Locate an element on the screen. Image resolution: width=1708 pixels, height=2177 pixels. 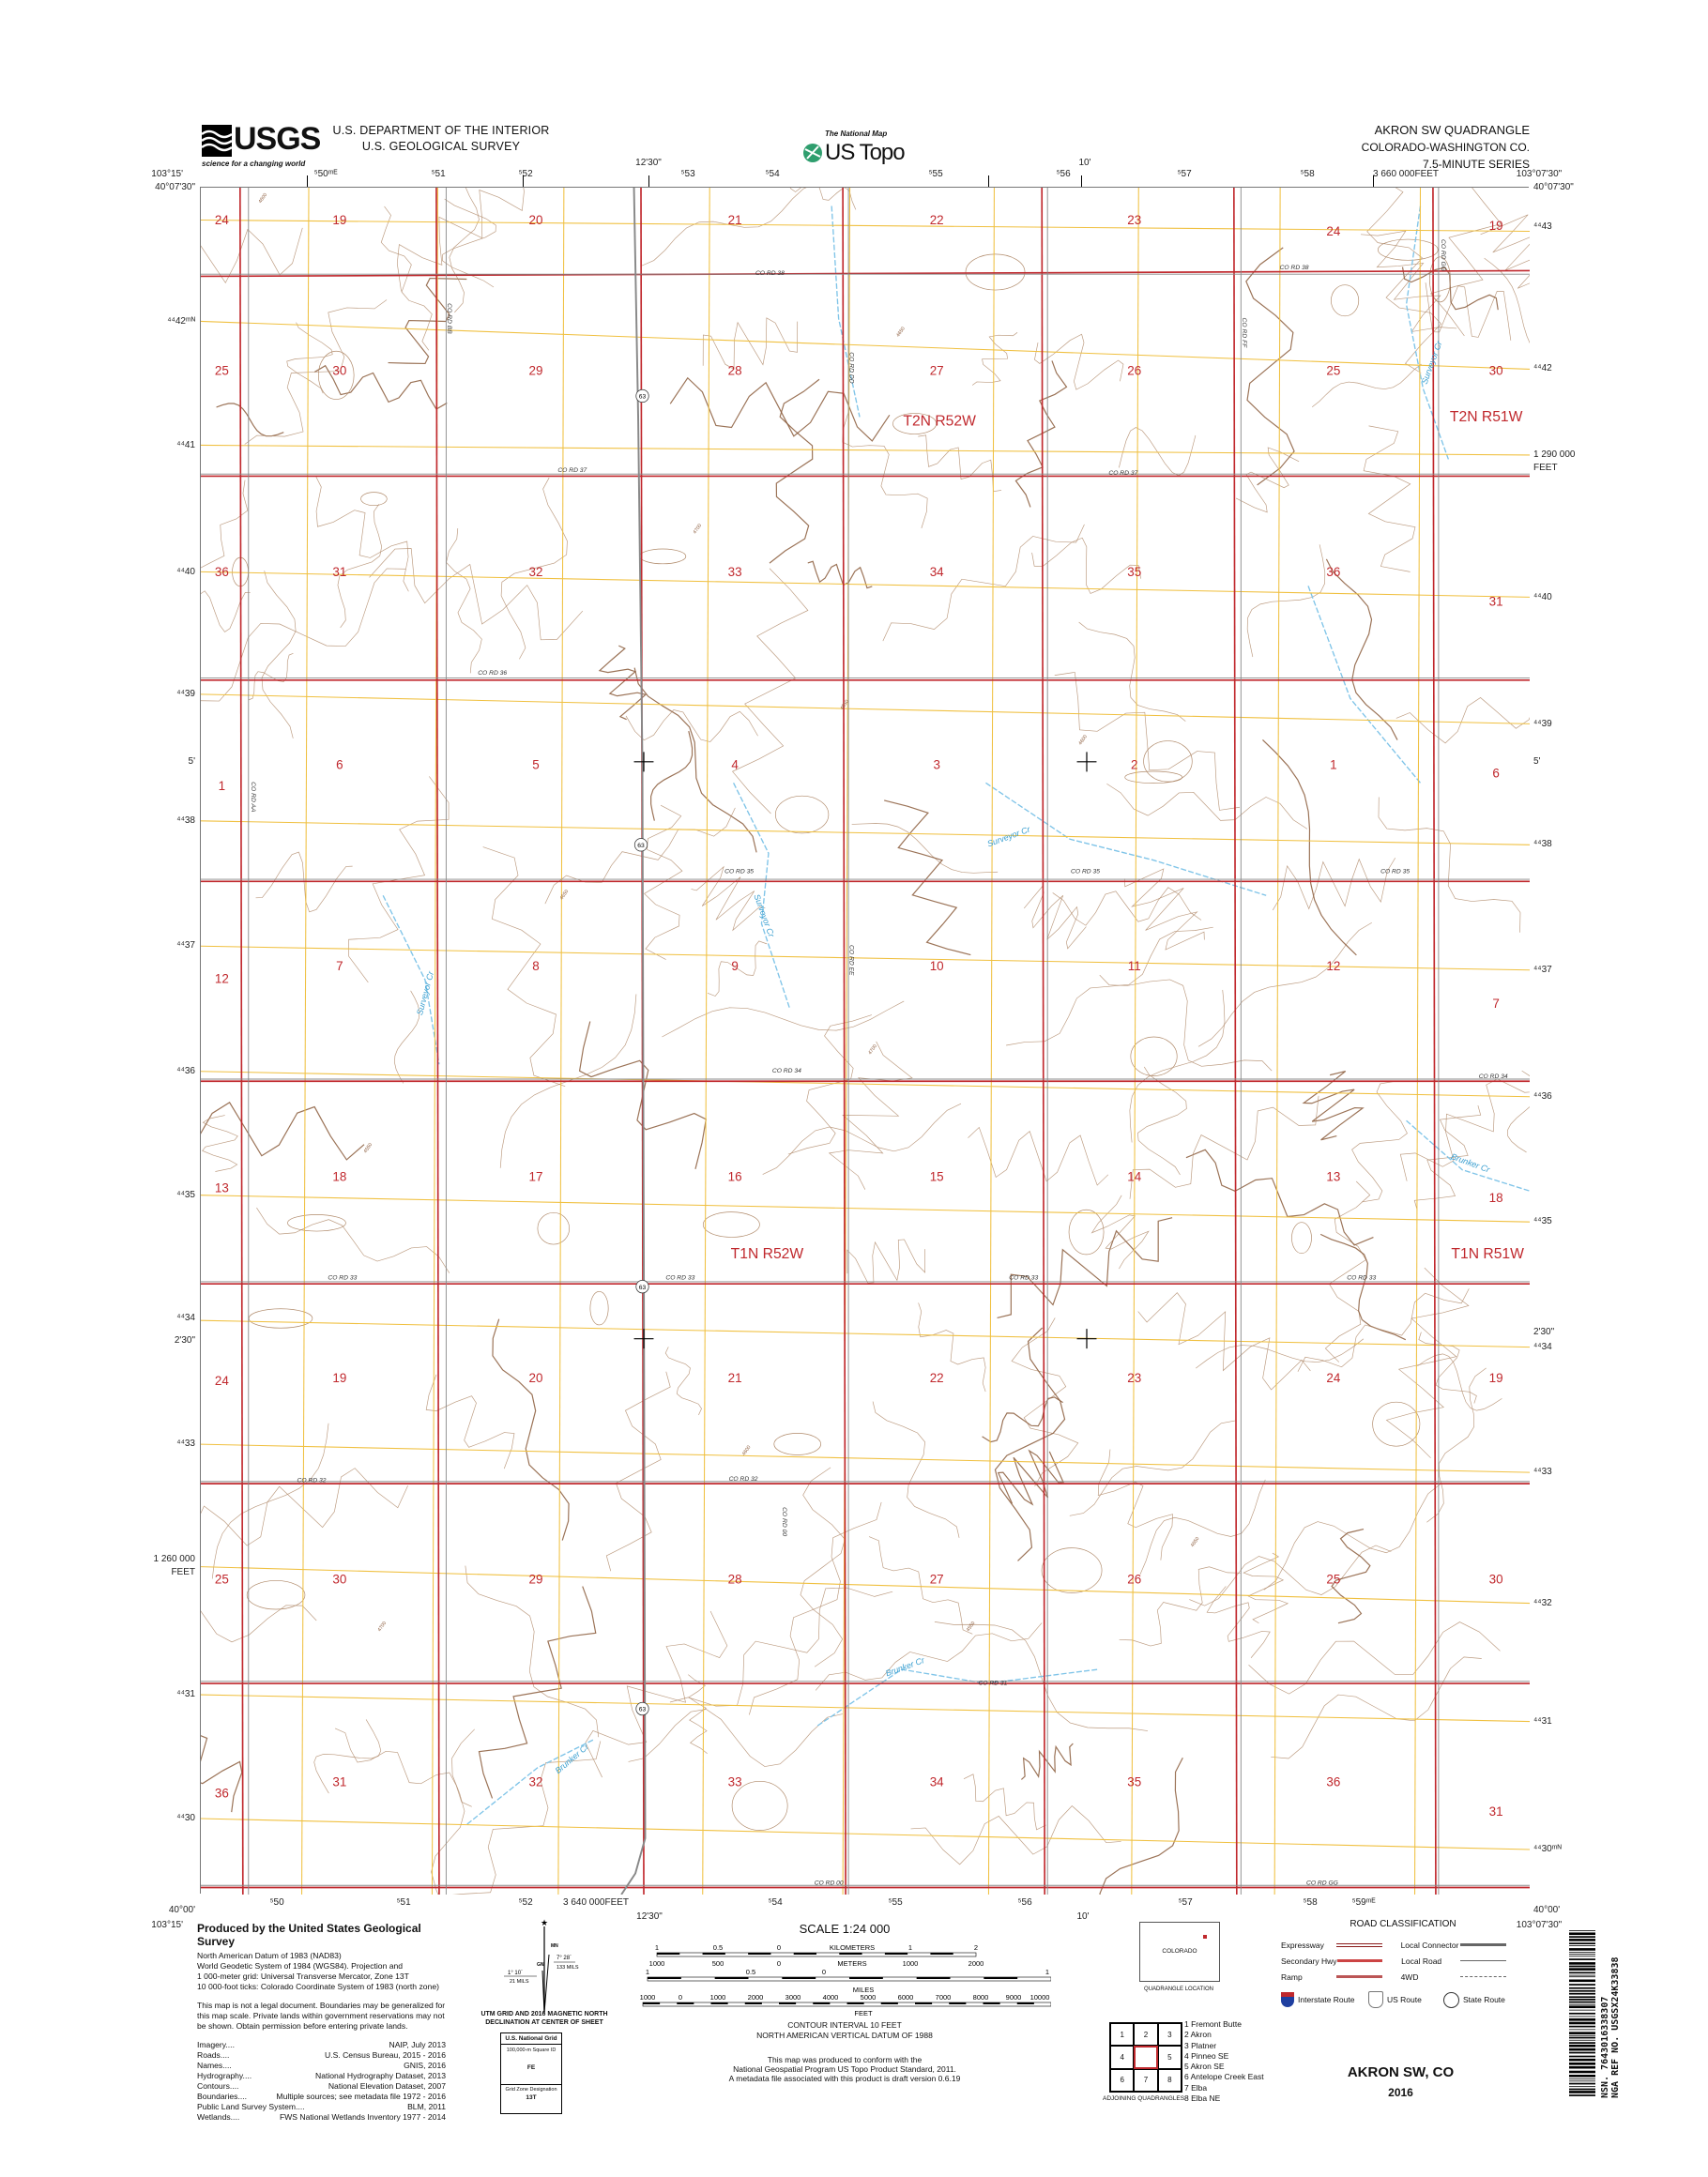
section-number: 21 is located at coordinates (735, 220).